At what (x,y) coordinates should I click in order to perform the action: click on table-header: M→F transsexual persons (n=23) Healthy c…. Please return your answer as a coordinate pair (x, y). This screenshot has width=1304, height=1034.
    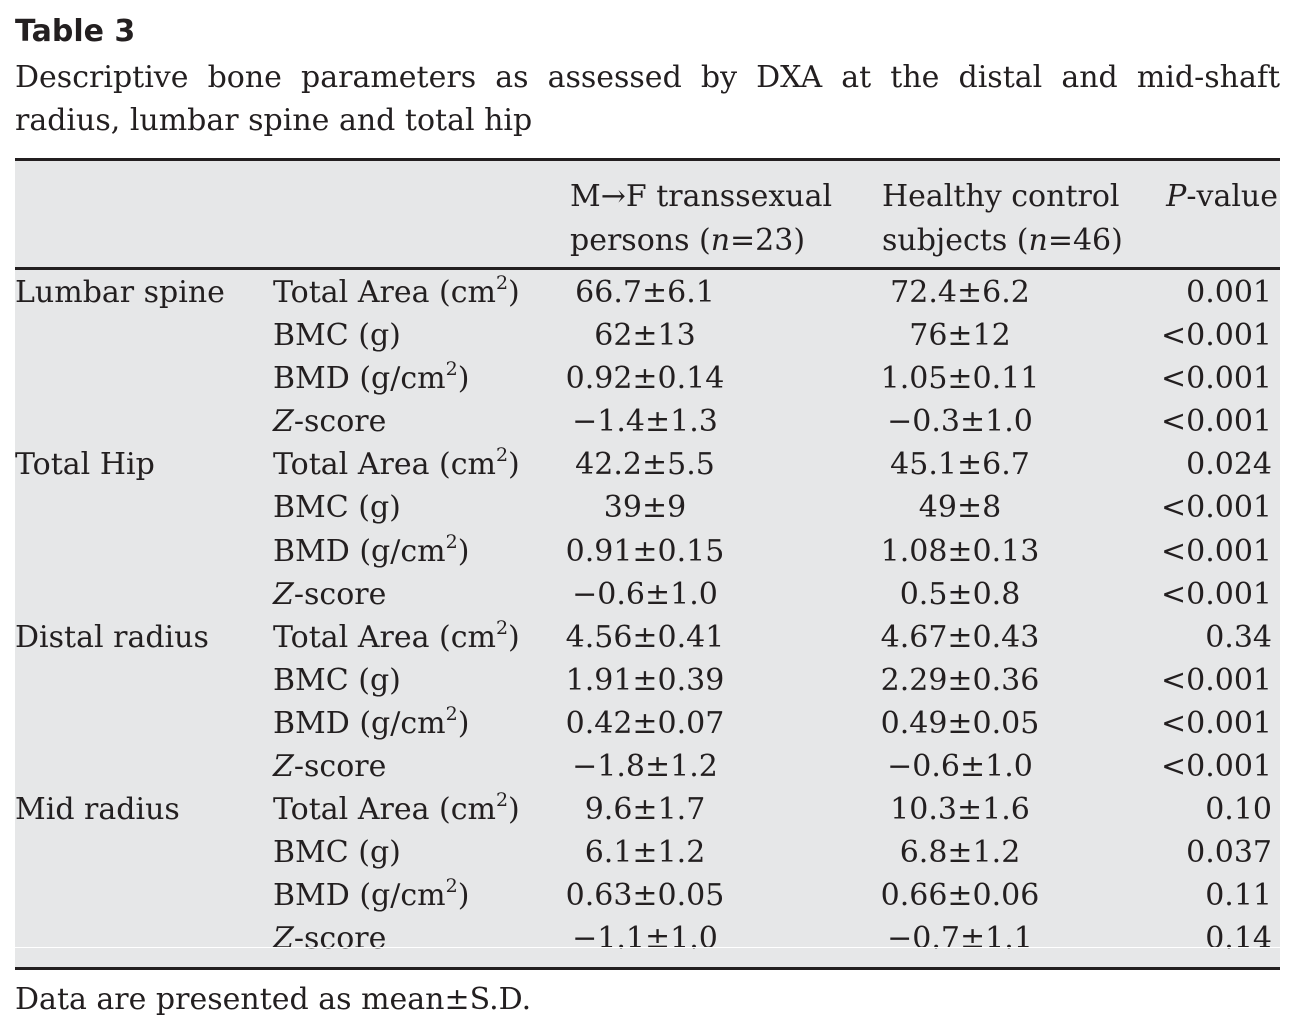
    Looking at the image, I should click on (647, 215).